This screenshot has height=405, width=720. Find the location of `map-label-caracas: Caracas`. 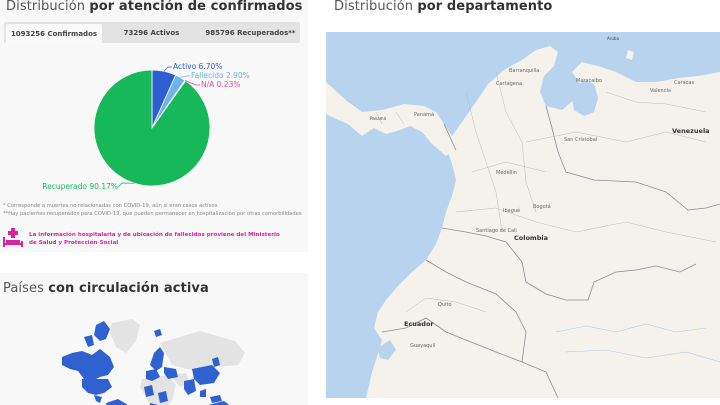

map-label-caracas: Caracas is located at coordinates (684, 83).